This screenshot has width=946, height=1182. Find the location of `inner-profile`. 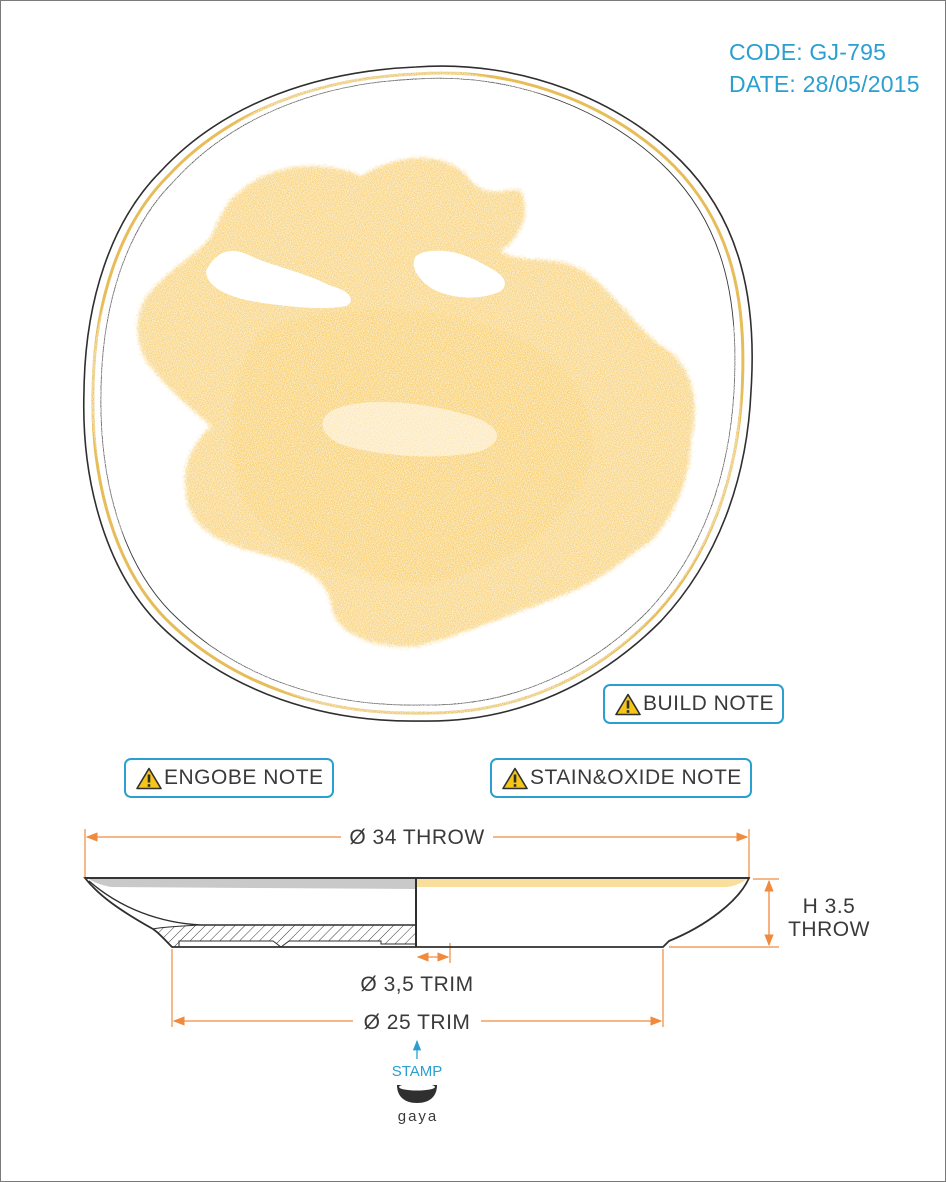

inner-profile is located at coordinates (252, 903).